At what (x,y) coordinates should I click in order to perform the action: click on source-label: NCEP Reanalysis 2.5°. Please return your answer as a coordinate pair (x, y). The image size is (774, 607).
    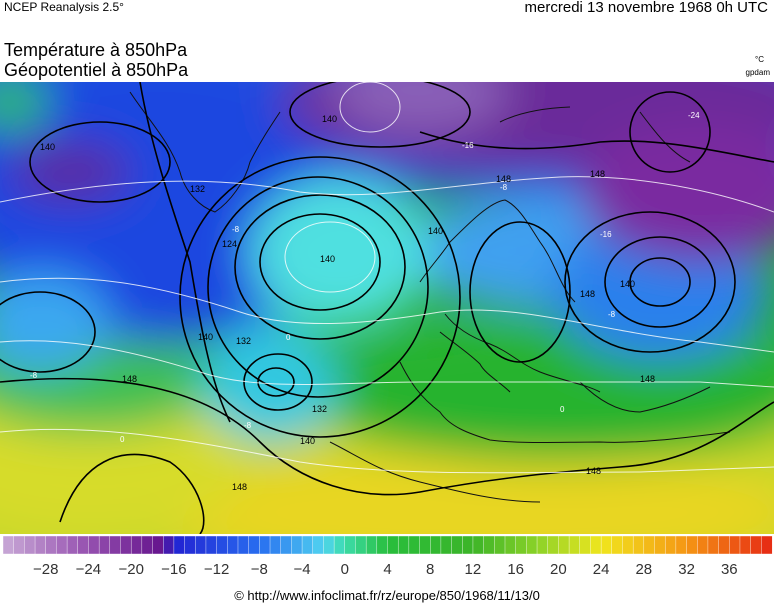
    Looking at the image, I should click on (64, 7).